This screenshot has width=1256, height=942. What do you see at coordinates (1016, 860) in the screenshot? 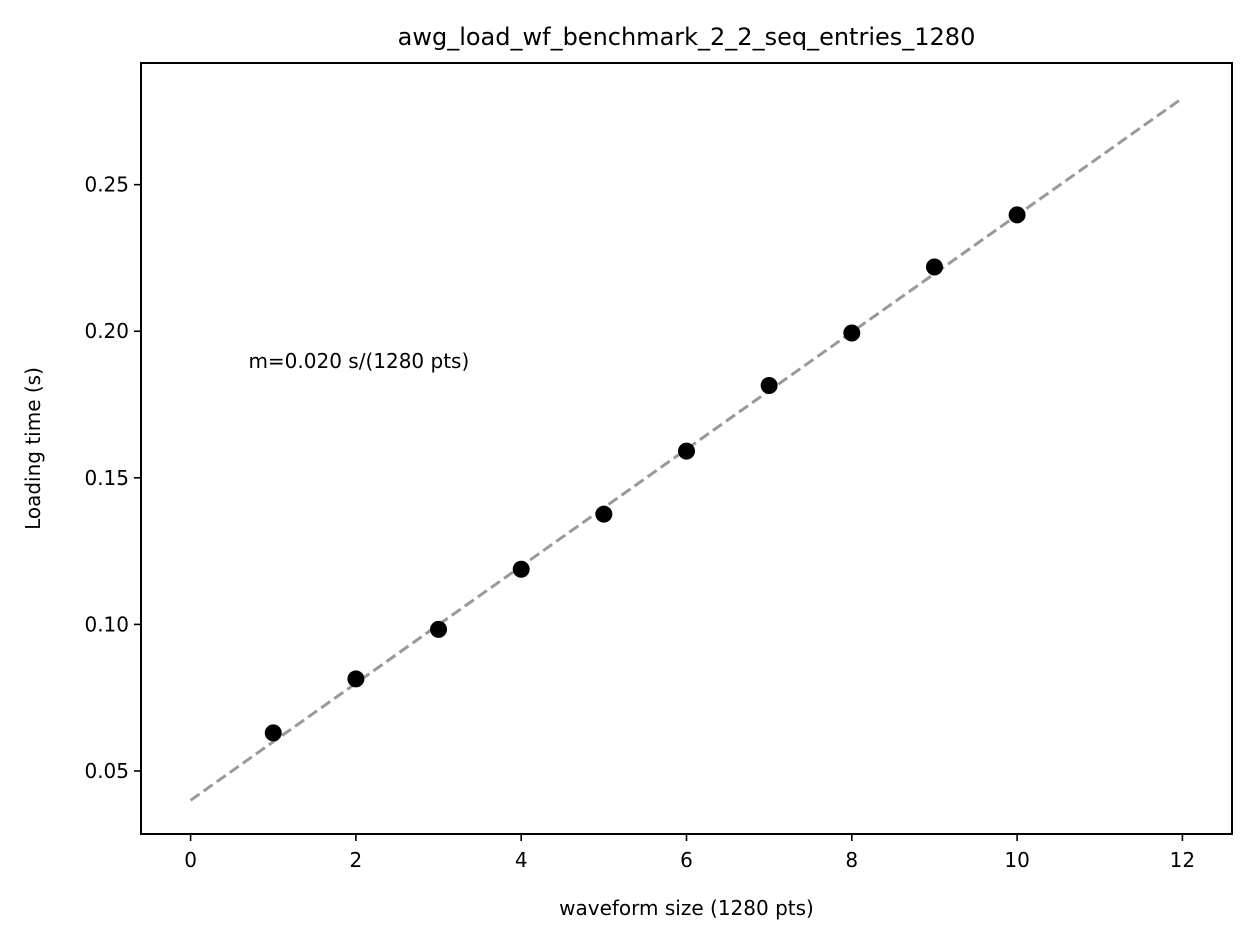
I see `x-tick-label: 10` at bounding box center [1016, 860].